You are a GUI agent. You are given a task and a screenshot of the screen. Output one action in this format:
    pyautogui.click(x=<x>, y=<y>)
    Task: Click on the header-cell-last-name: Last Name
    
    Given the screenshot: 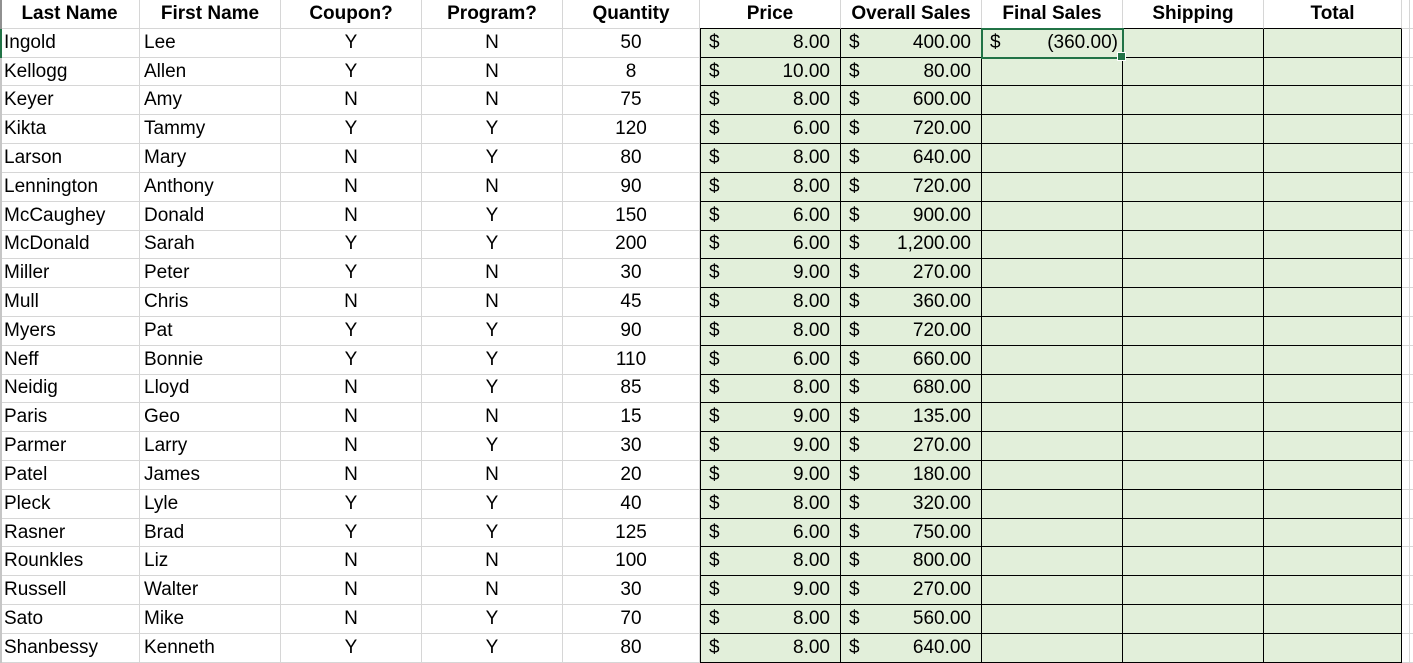 What is the action you would take?
    pyautogui.click(x=70, y=14)
    